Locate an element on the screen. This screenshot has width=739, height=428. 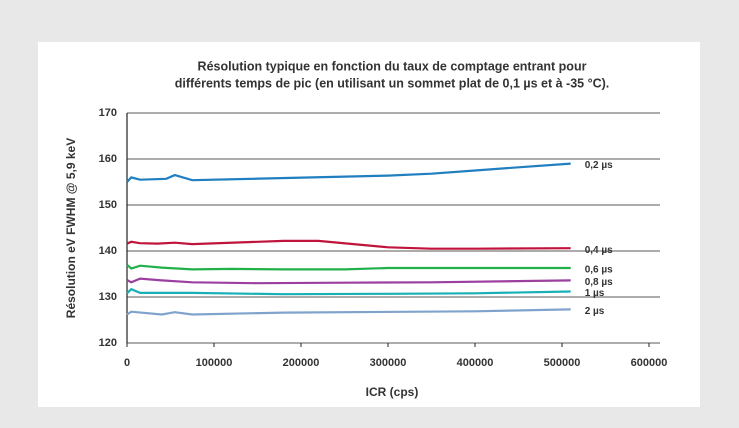
y-tick-label: 120 is located at coordinates (108, 343).